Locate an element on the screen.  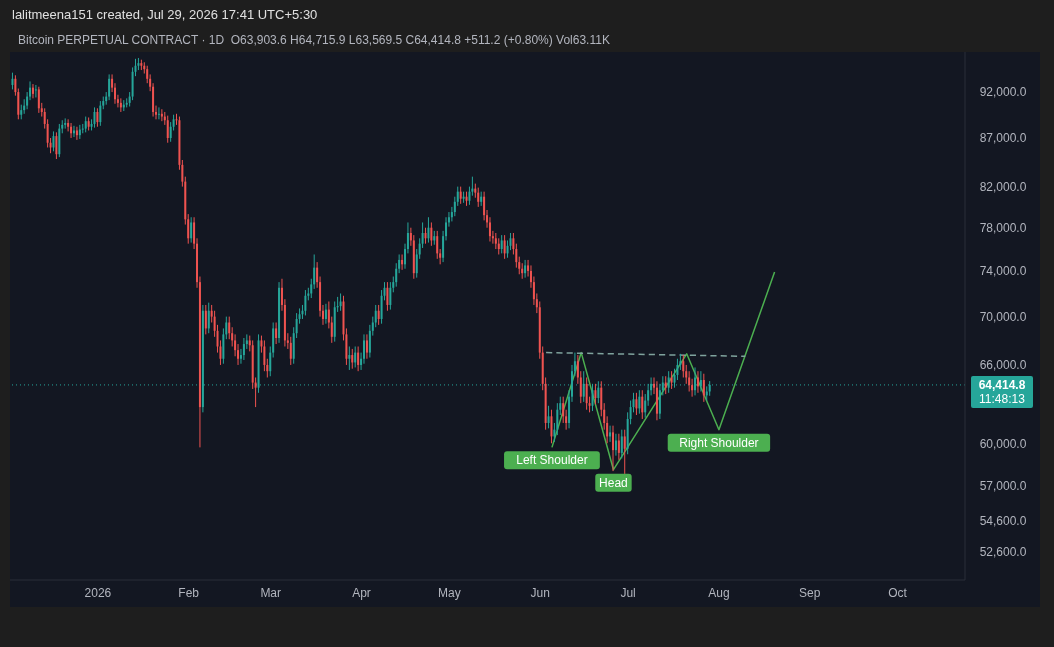
x-tick-label: Mar is located at coordinates (271, 592).